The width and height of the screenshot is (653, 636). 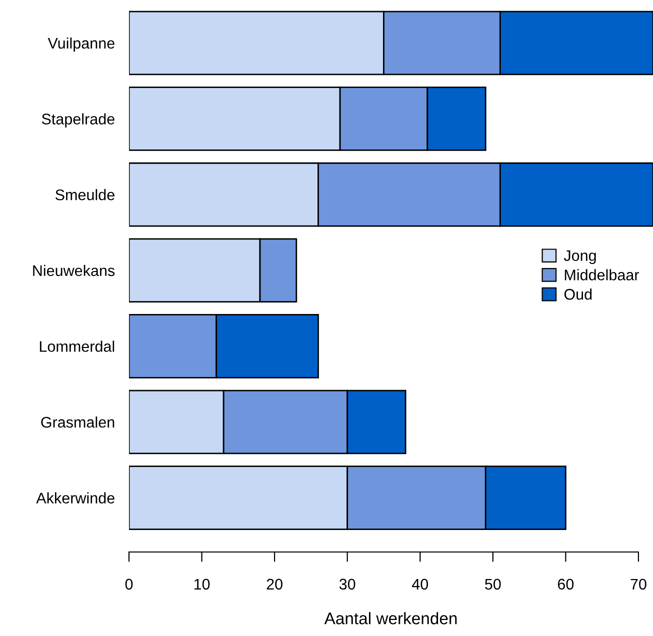 What do you see at coordinates (77, 422) in the screenshot?
I see `y-tick-label: Grasmalen` at bounding box center [77, 422].